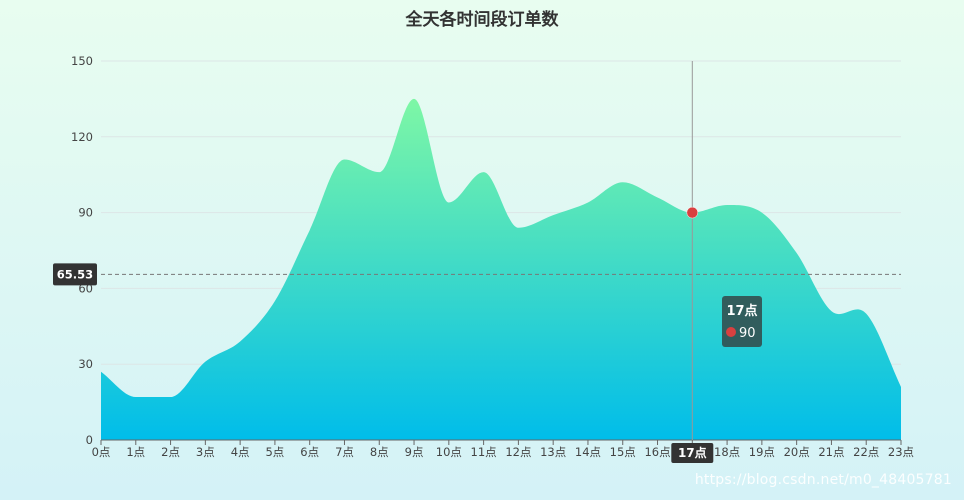 This screenshot has width=964, height=500. I want to click on axis-pointer-label: 17点, so click(692, 453).